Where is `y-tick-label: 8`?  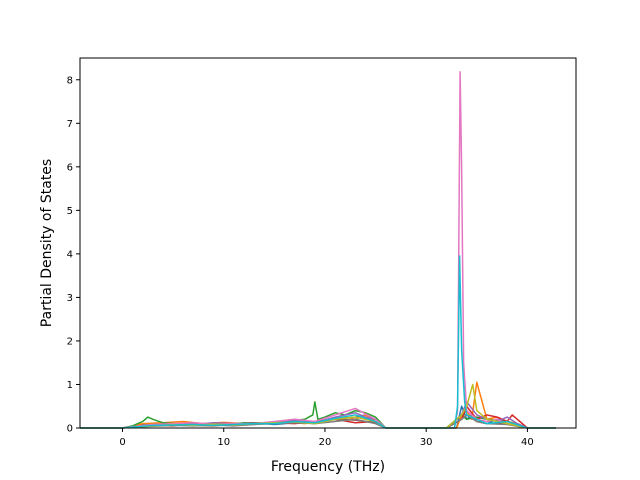
y-tick-label: 8 is located at coordinates (70, 80).